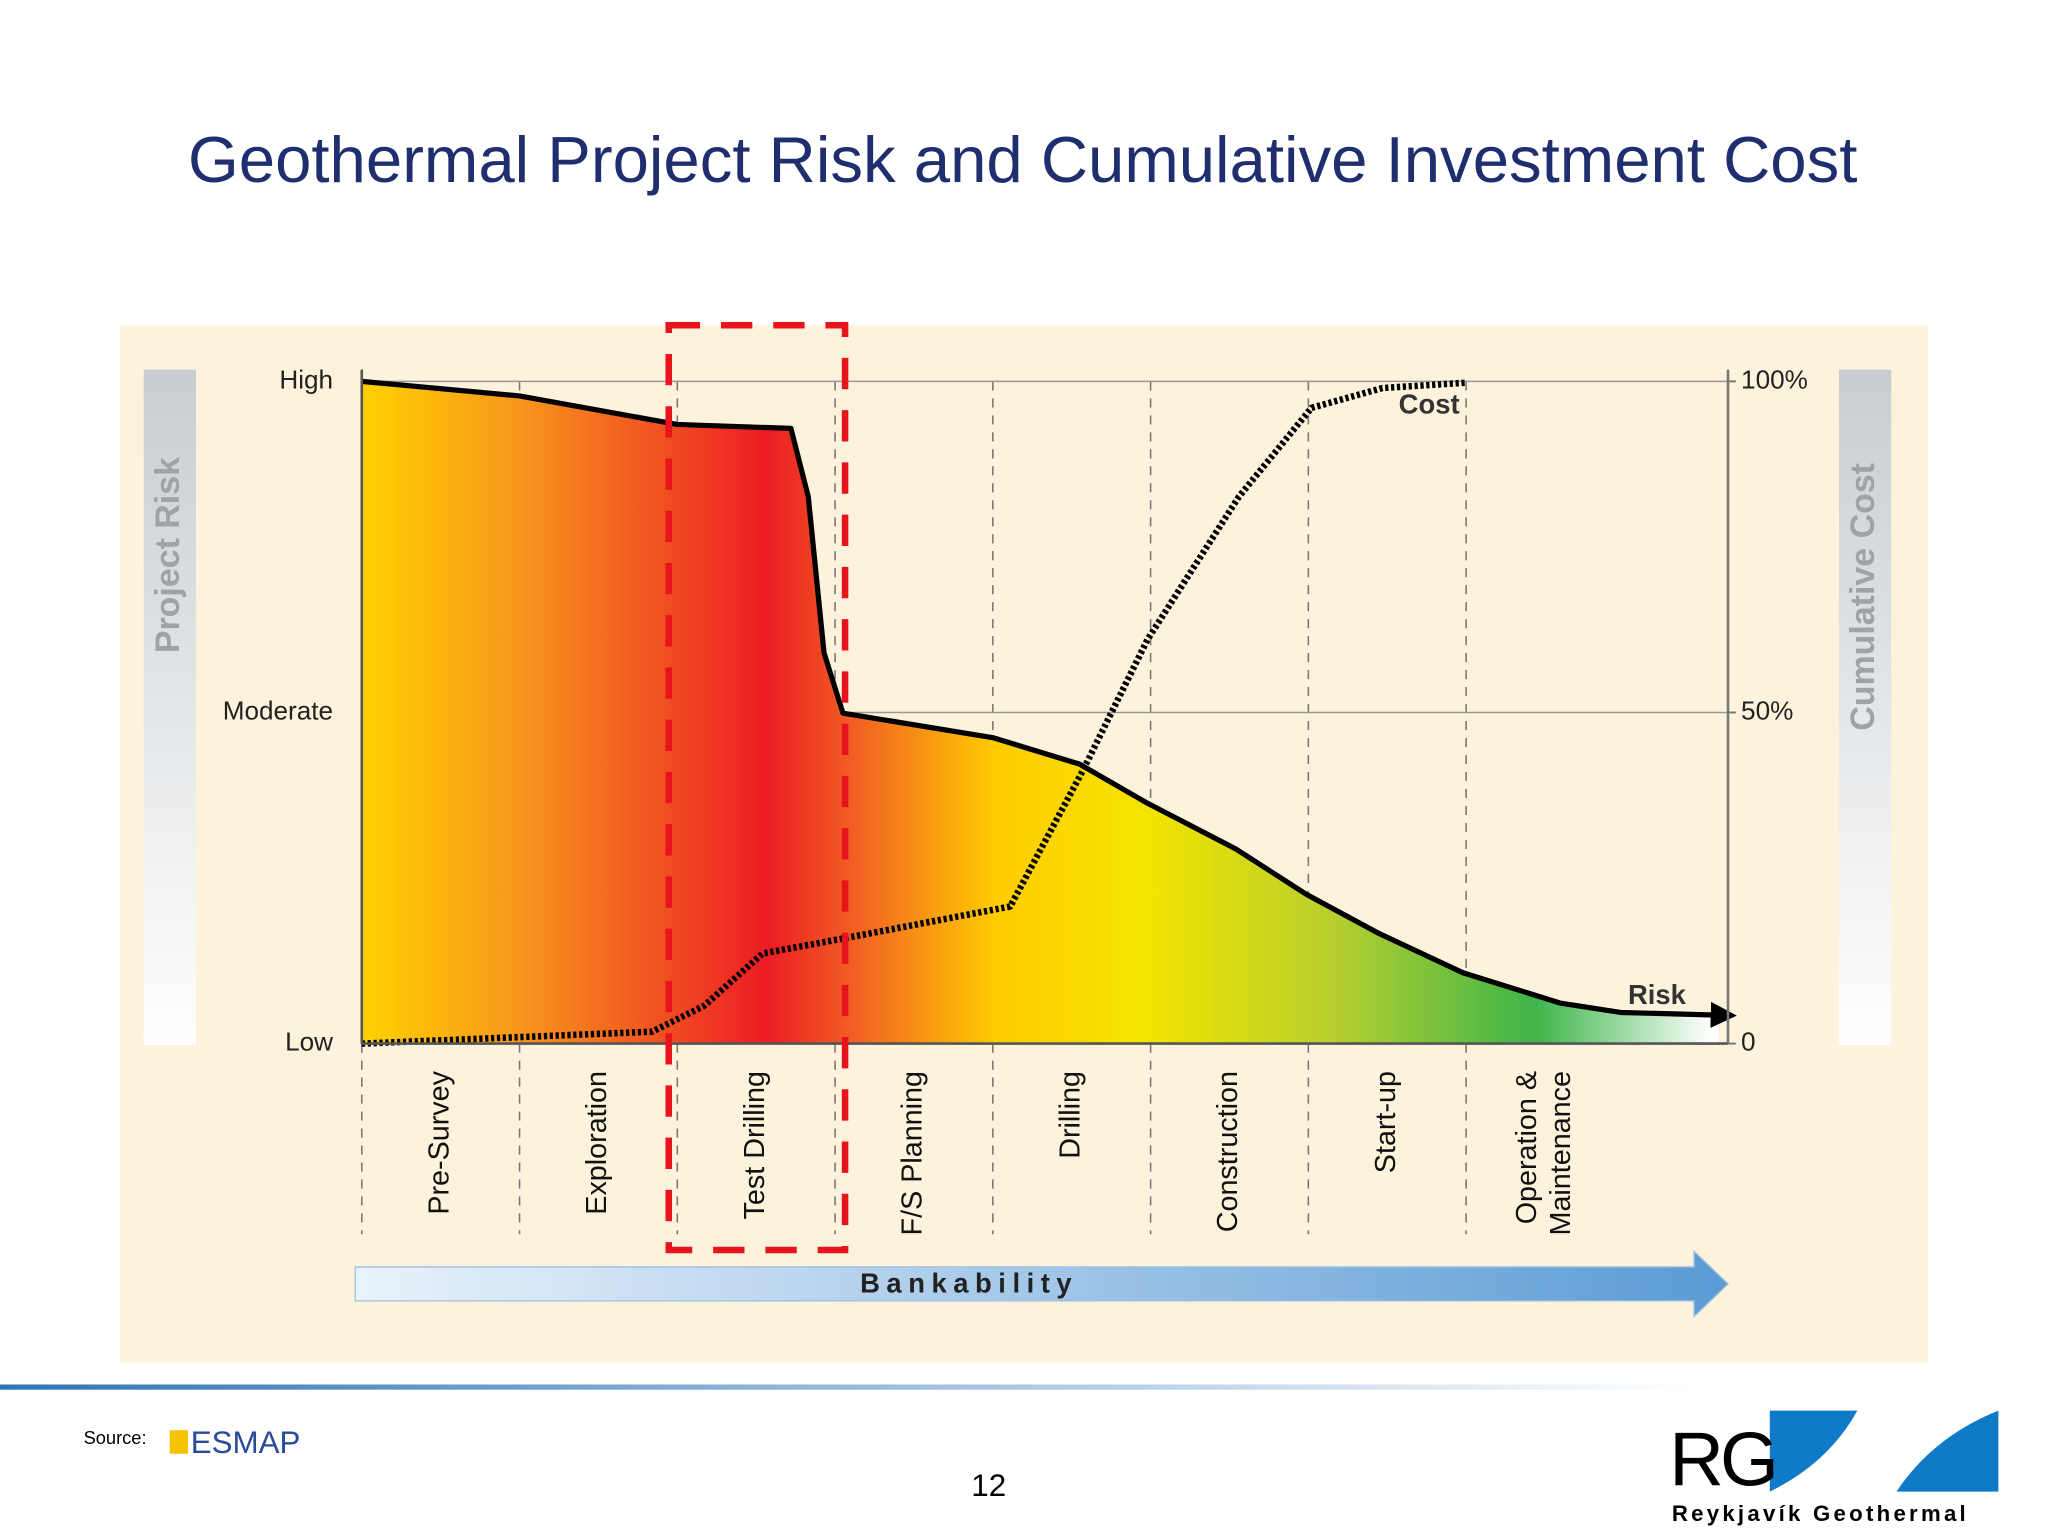  What do you see at coordinates (597, 1143) in the screenshot?
I see `category-label: Exploration` at bounding box center [597, 1143].